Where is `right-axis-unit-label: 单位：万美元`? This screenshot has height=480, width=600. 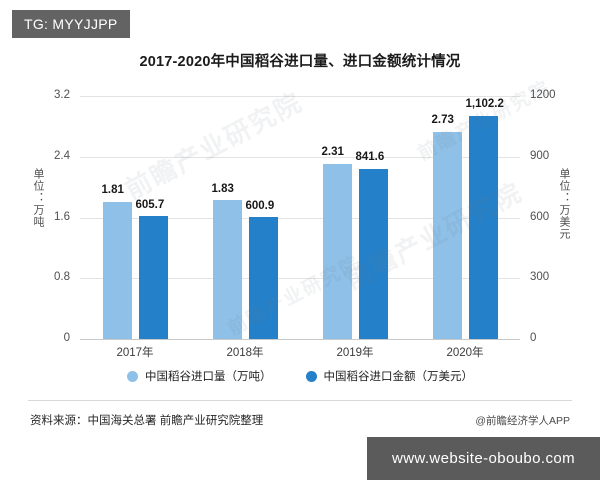 right-axis-unit-label: 单位：万美元 is located at coordinates (564, 204).